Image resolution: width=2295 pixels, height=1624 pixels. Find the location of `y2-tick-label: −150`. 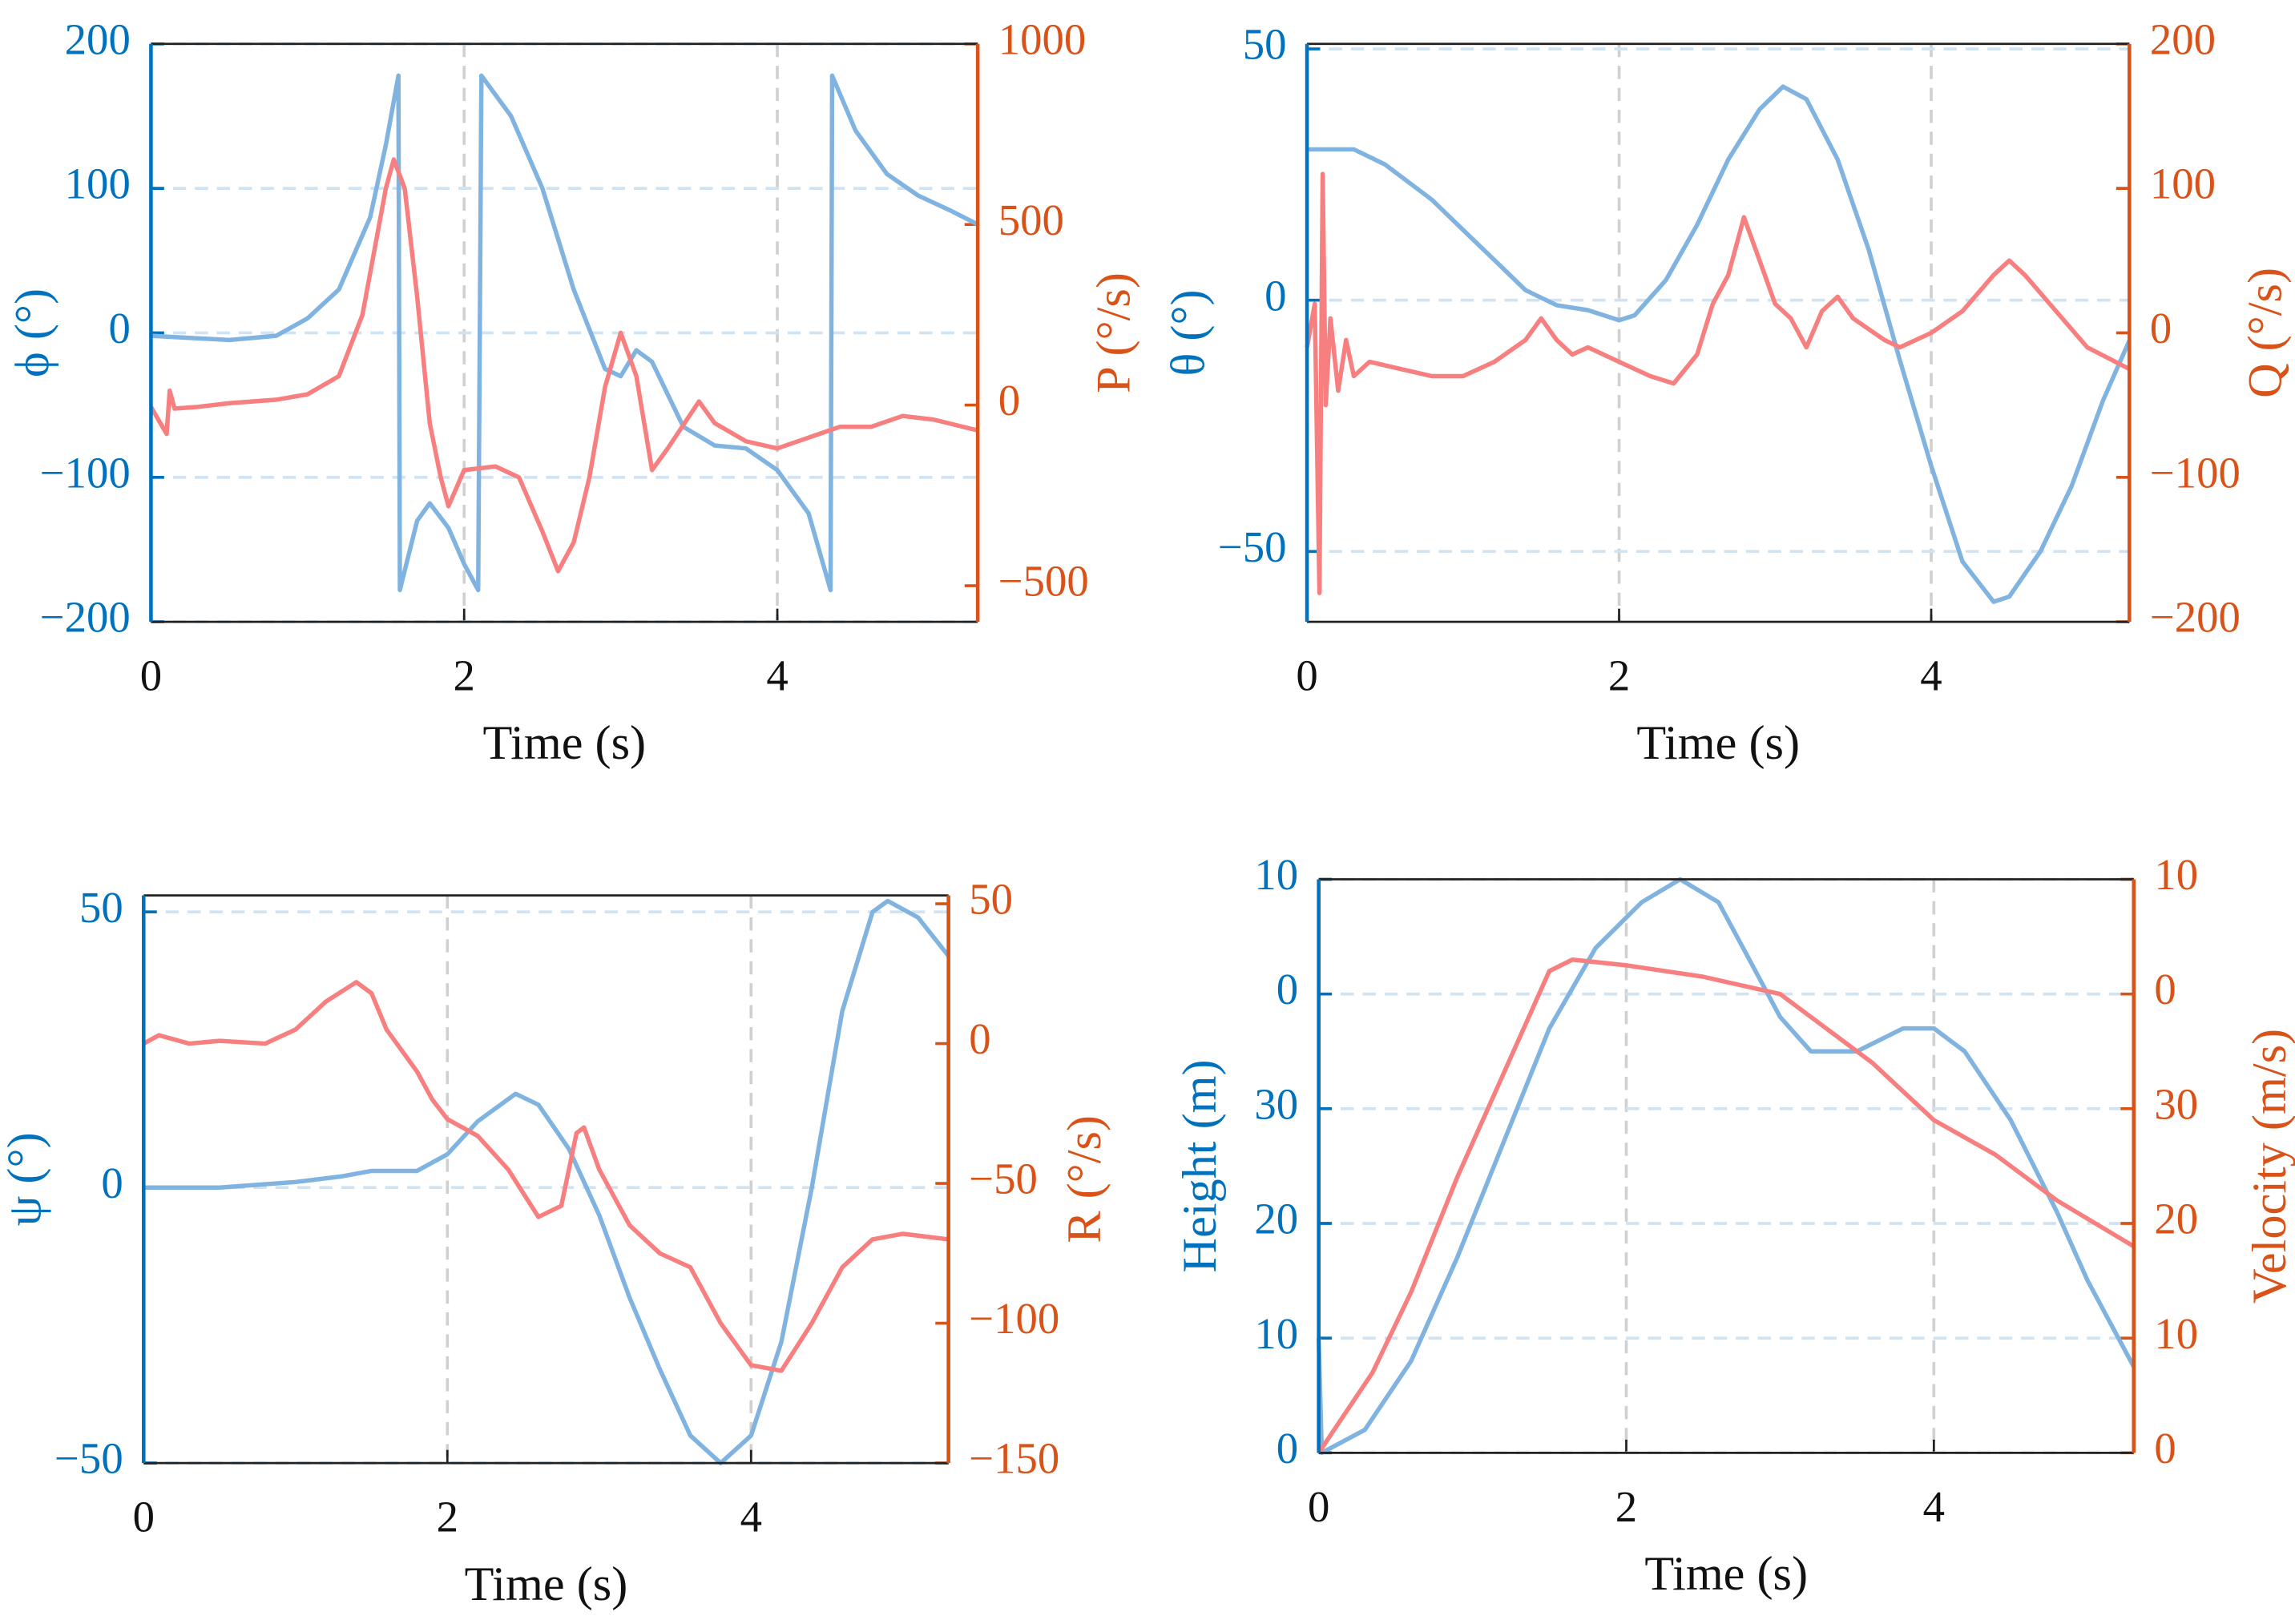

y2-tick-label: −150 is located at coordinates (1014, 1458).